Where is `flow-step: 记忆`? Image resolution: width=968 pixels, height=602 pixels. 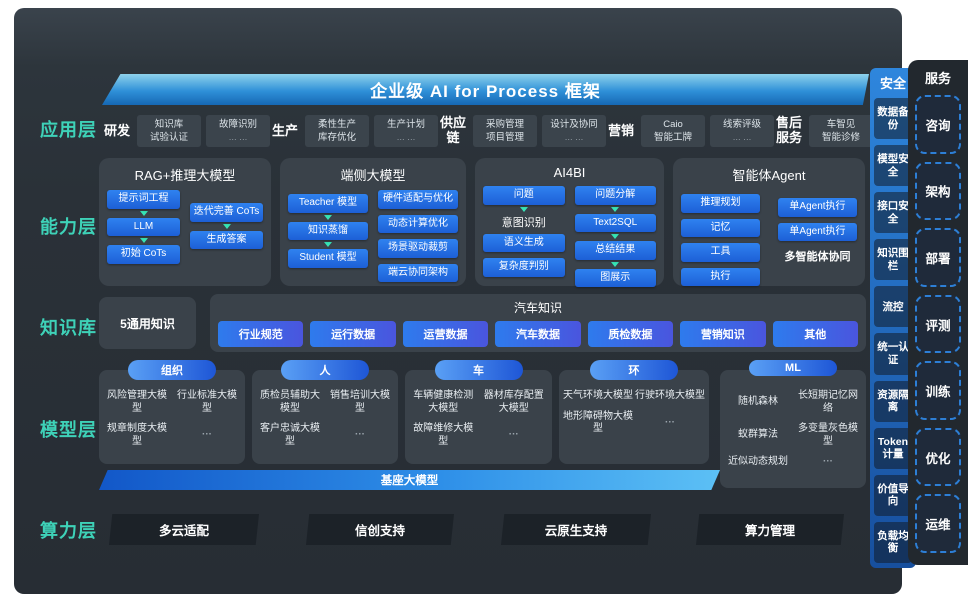 flow-step: 记忆 is located at coordinates (720, 227).